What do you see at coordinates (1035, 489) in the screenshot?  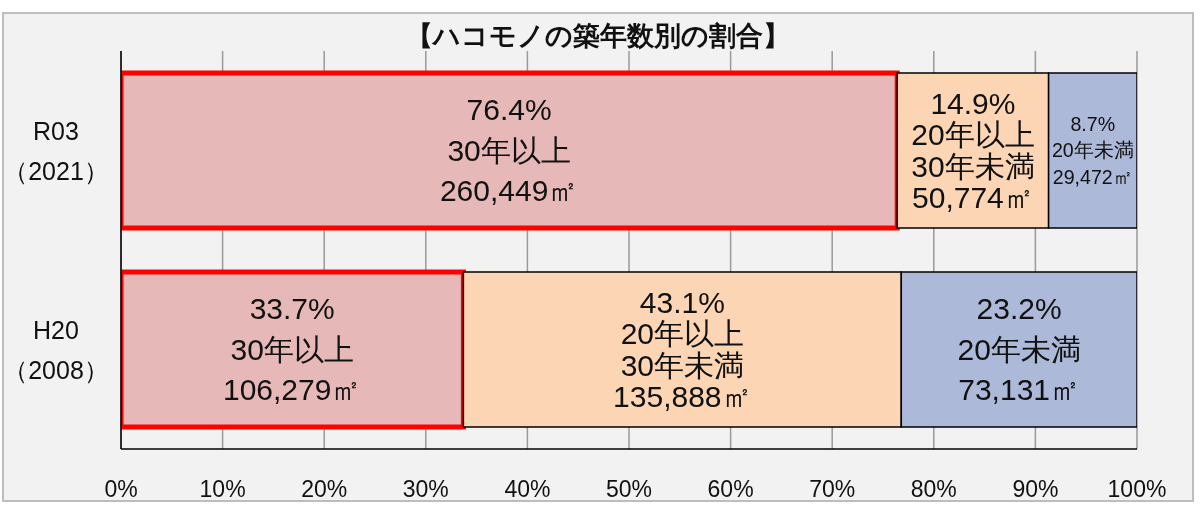 I see `x-tick-label: 90%` at bounding box center [1035, 489].